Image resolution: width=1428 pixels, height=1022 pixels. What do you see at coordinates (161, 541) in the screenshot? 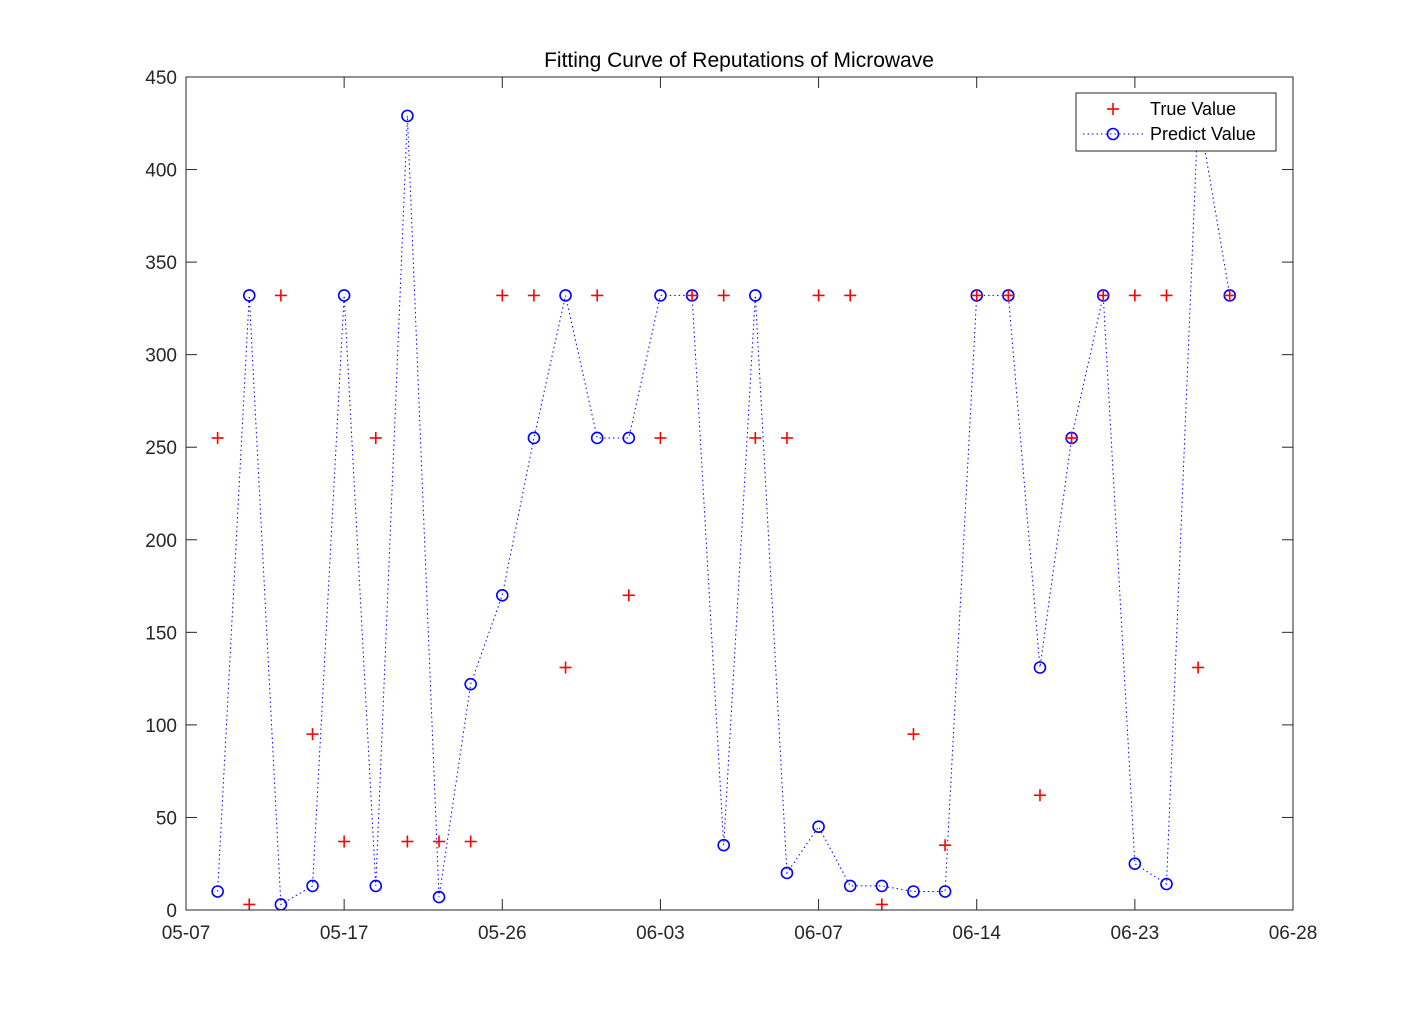
I see `y-tick-label: 200` at bounding box center [161, 541].